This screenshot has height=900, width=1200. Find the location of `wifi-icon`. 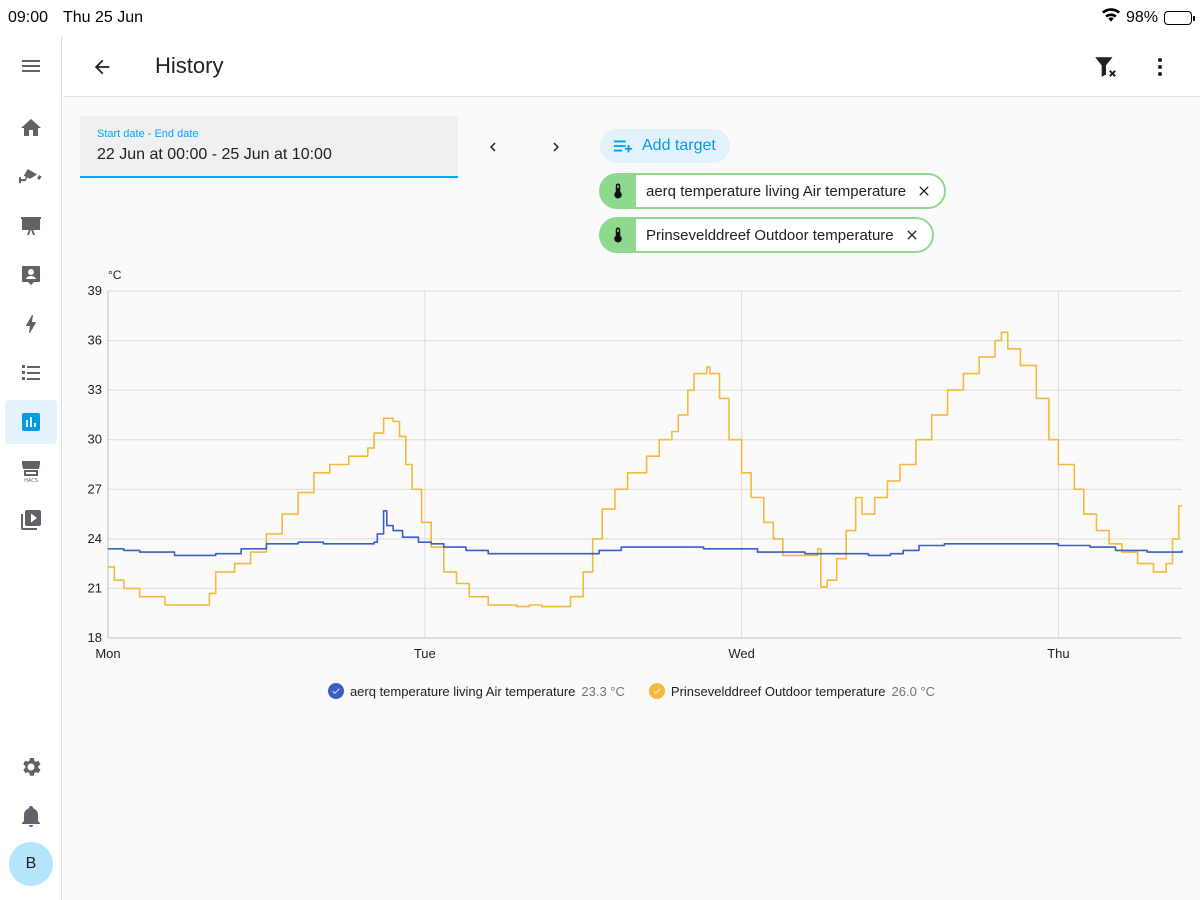

wifi-icon is located at coordinates (1110, 17).